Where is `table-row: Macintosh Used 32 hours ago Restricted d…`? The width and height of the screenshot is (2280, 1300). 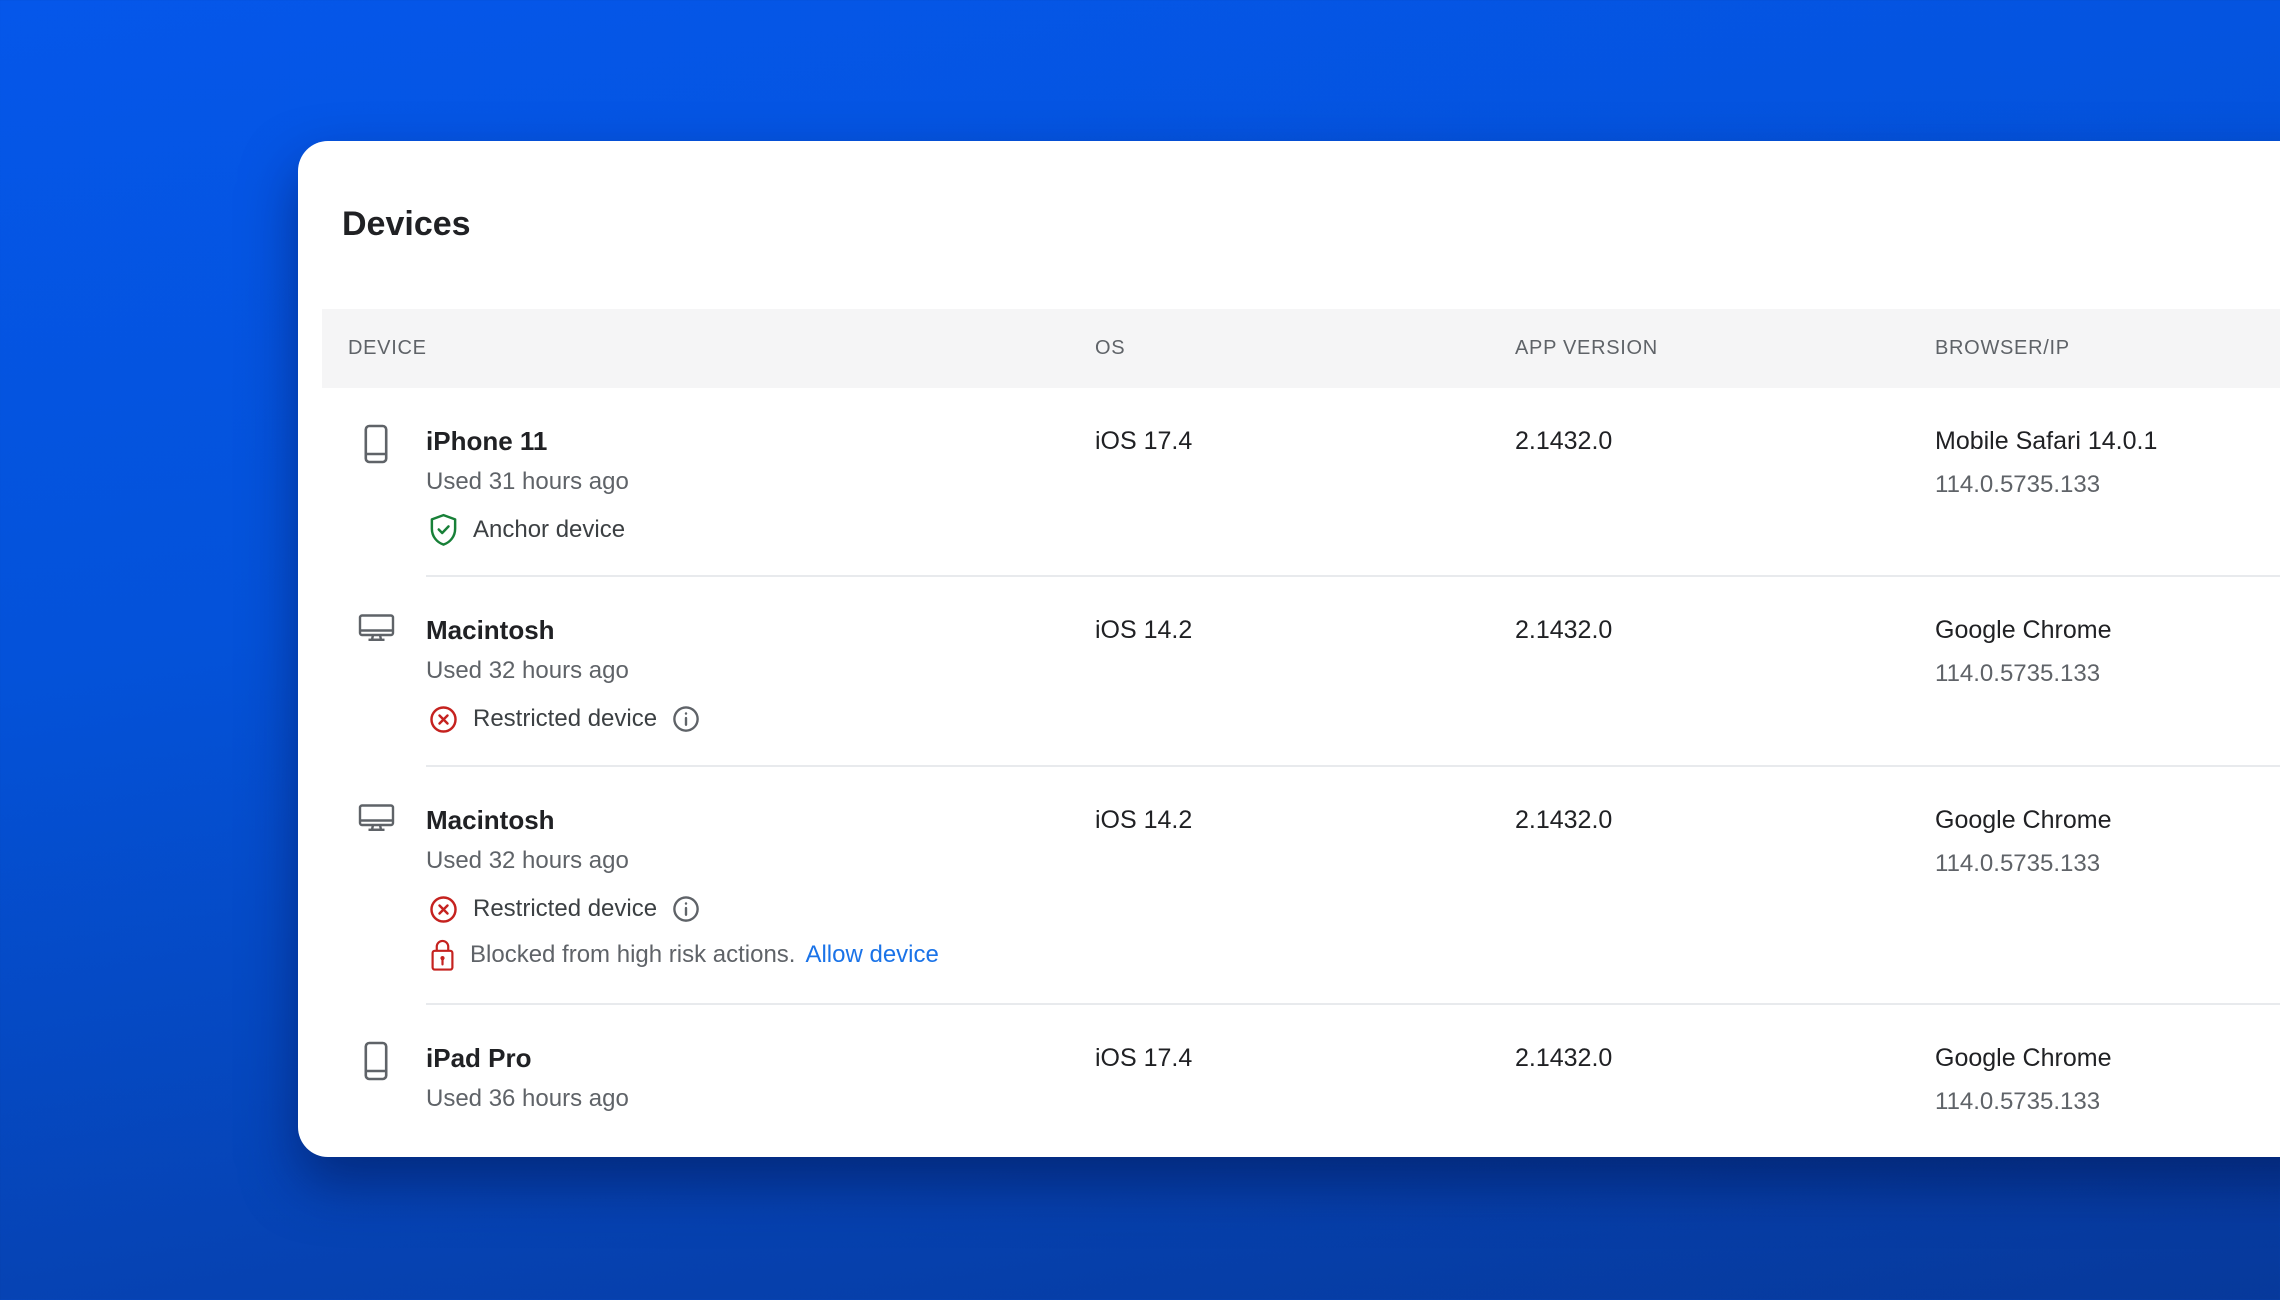 table-row: Macintosh Used 32 hours ago Restricted d… is located at coordinates (1301, 672).